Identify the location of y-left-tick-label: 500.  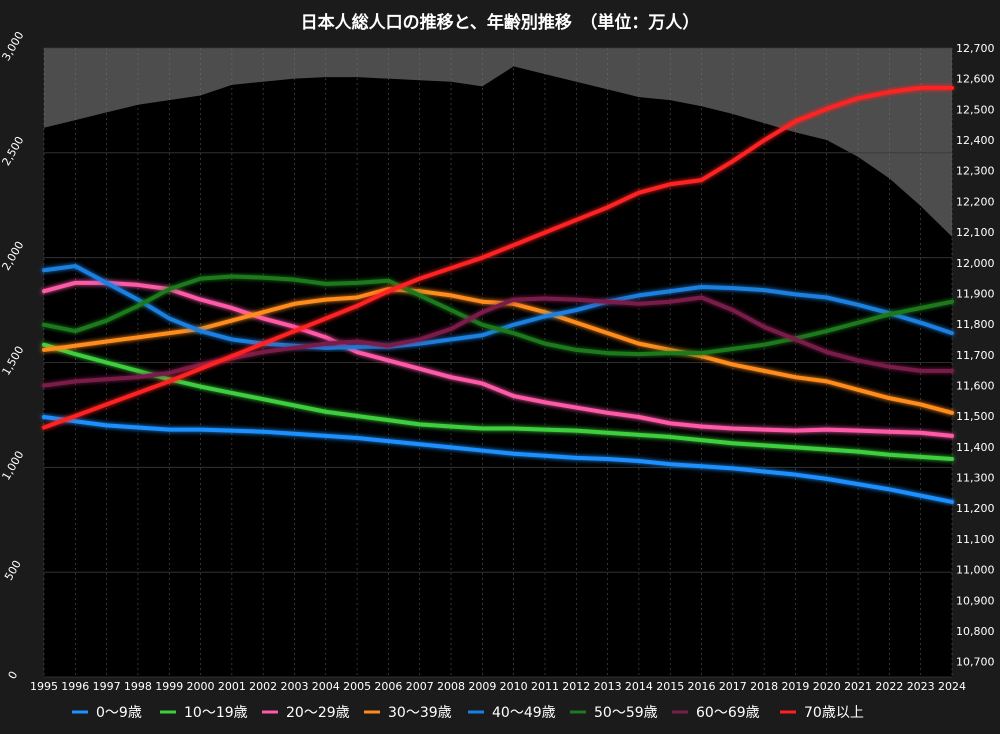
(13, 570).